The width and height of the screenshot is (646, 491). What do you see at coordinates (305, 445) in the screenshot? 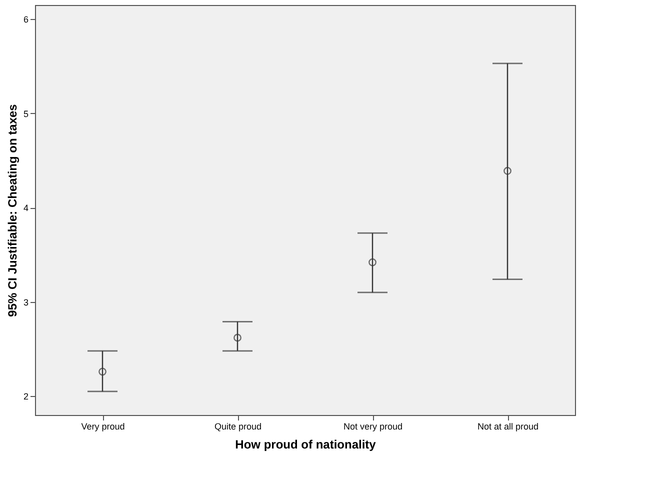
I see `x-axis-title: How proud of nationality` at bounding box center [305, 445].